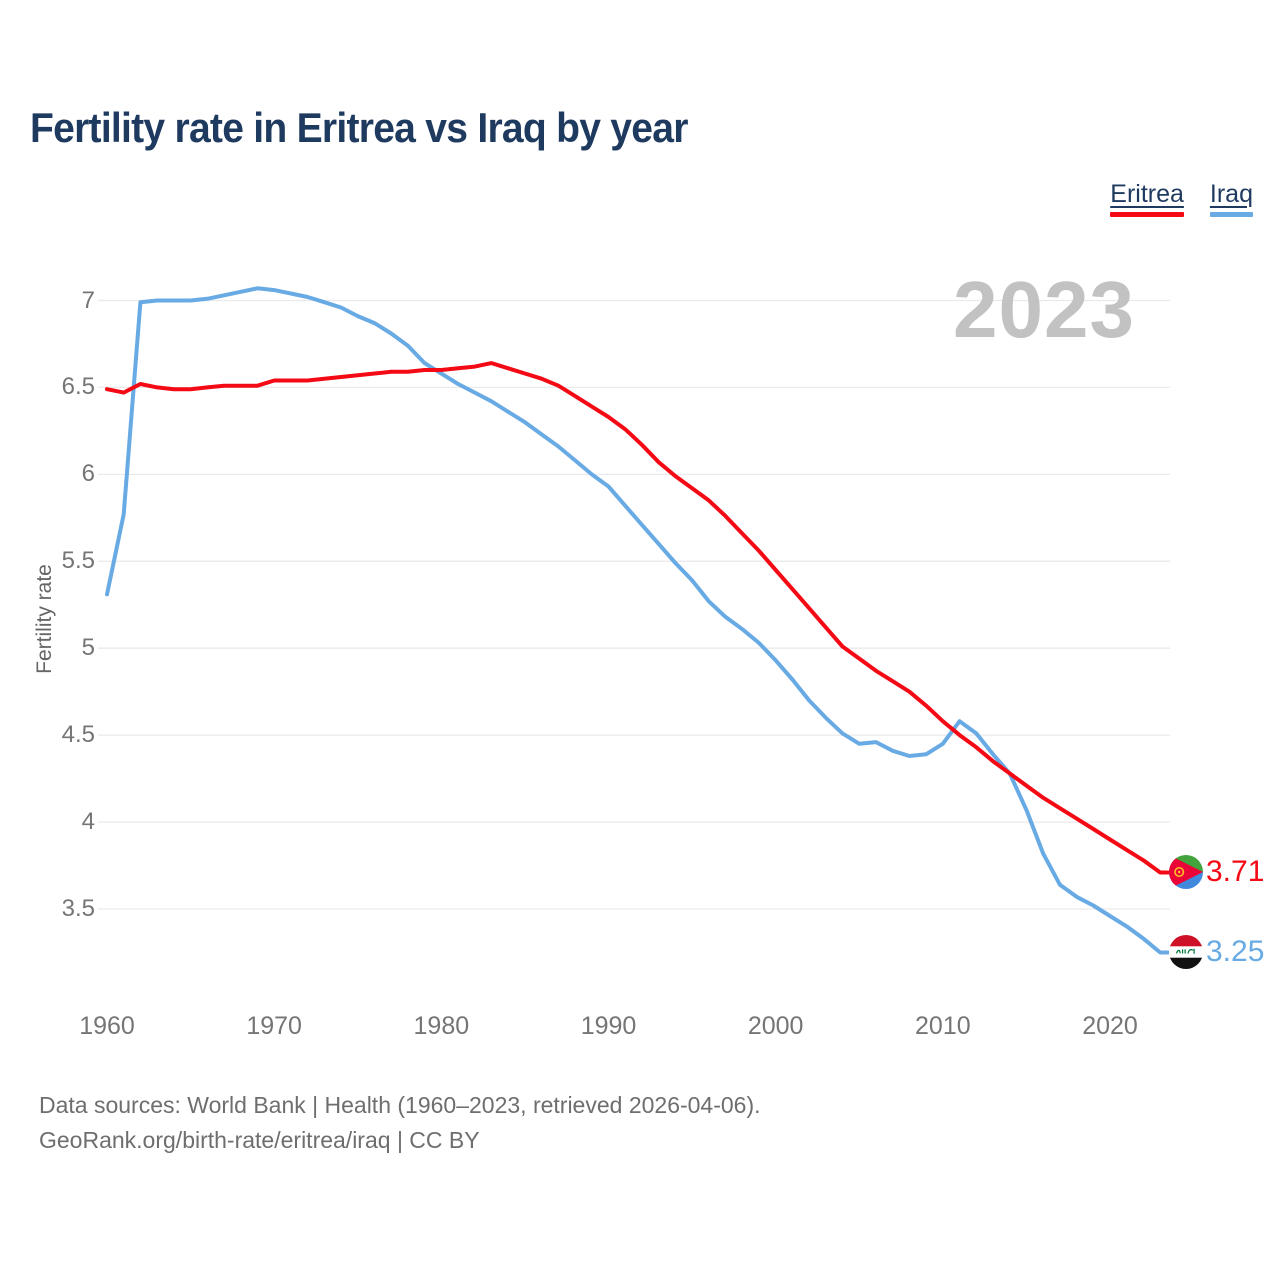 This screenshot has width=1280, height=1280. What do you see at coordinates (943, 1026) in the screenshot?
I see `x-tick-label: 2010` at bounding box center [943, 1026].